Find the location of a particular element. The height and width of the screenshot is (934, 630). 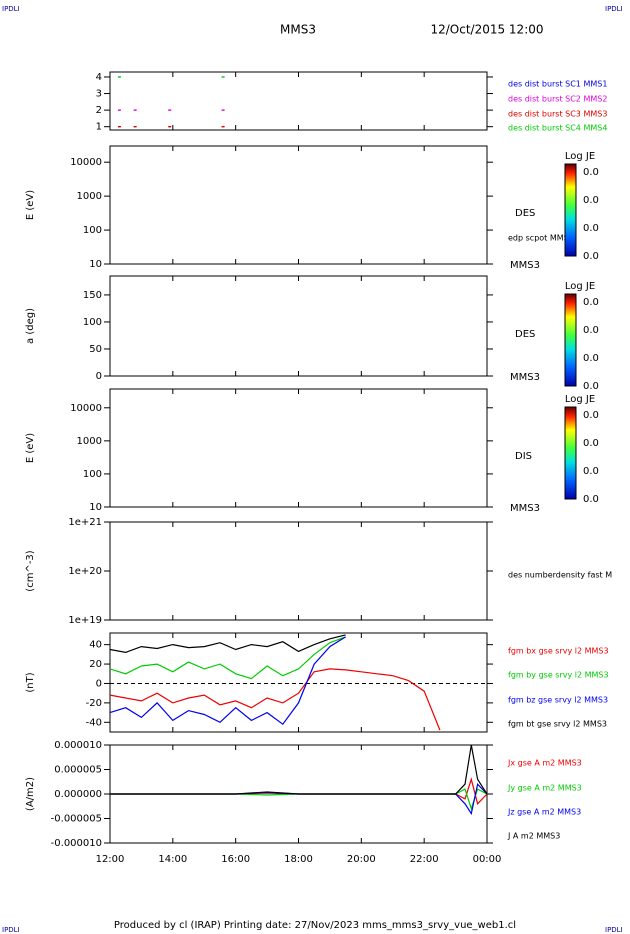

annotation: edp scpot MMS3 is located at coordinates (541, 238).